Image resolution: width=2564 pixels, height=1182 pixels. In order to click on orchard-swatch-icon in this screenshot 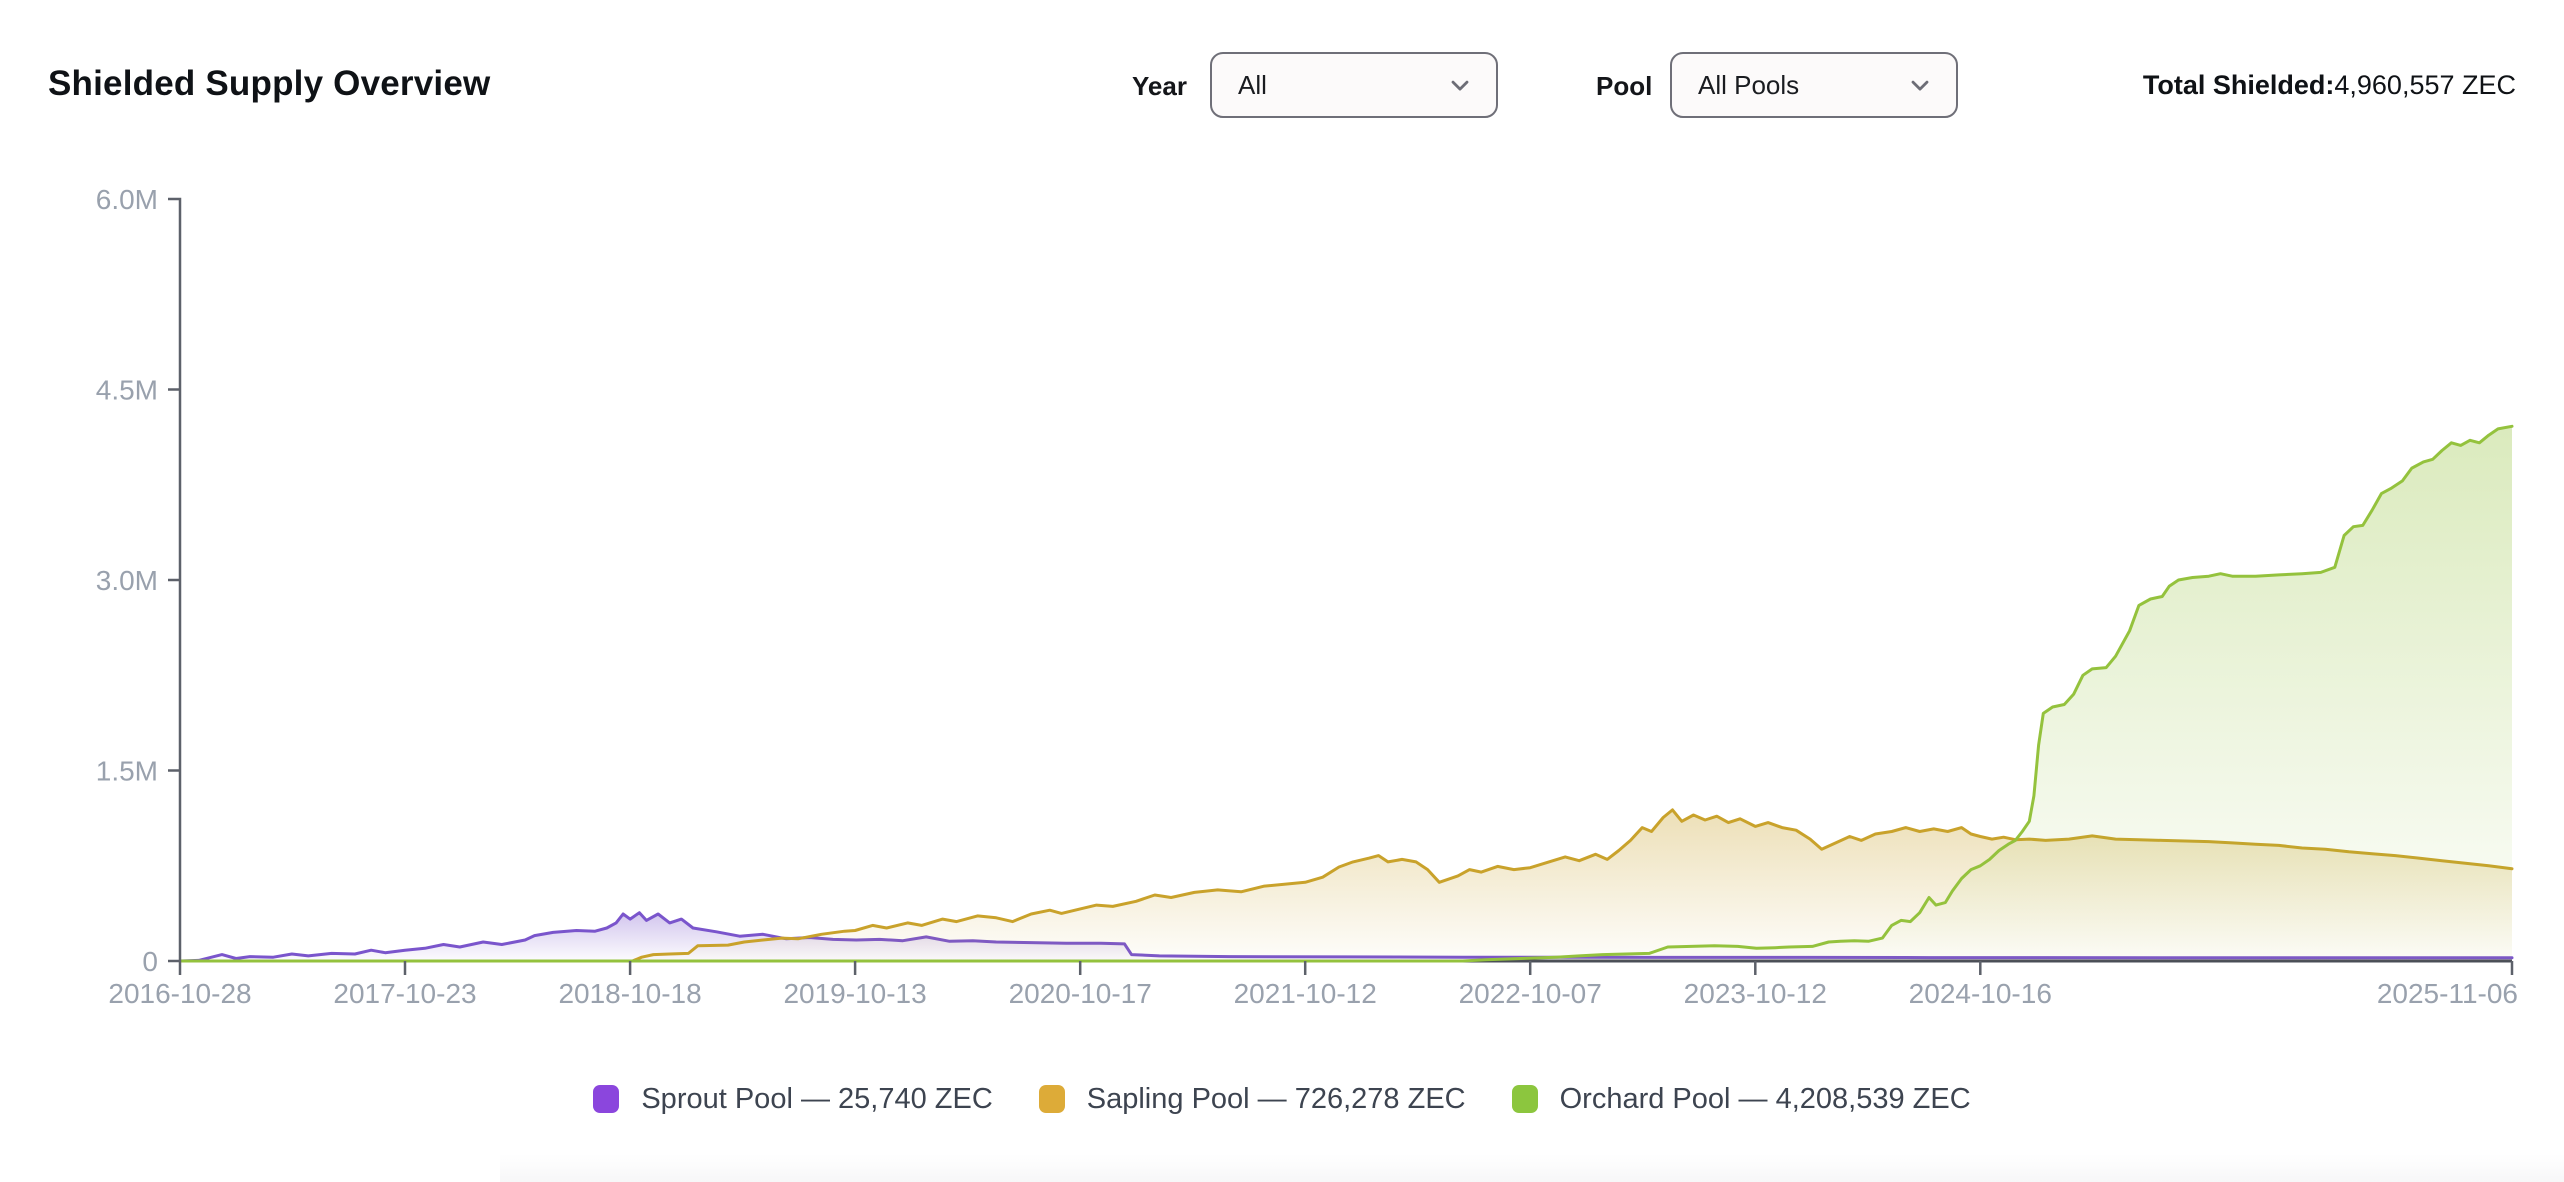, I will do `click(1524, 1099)`.